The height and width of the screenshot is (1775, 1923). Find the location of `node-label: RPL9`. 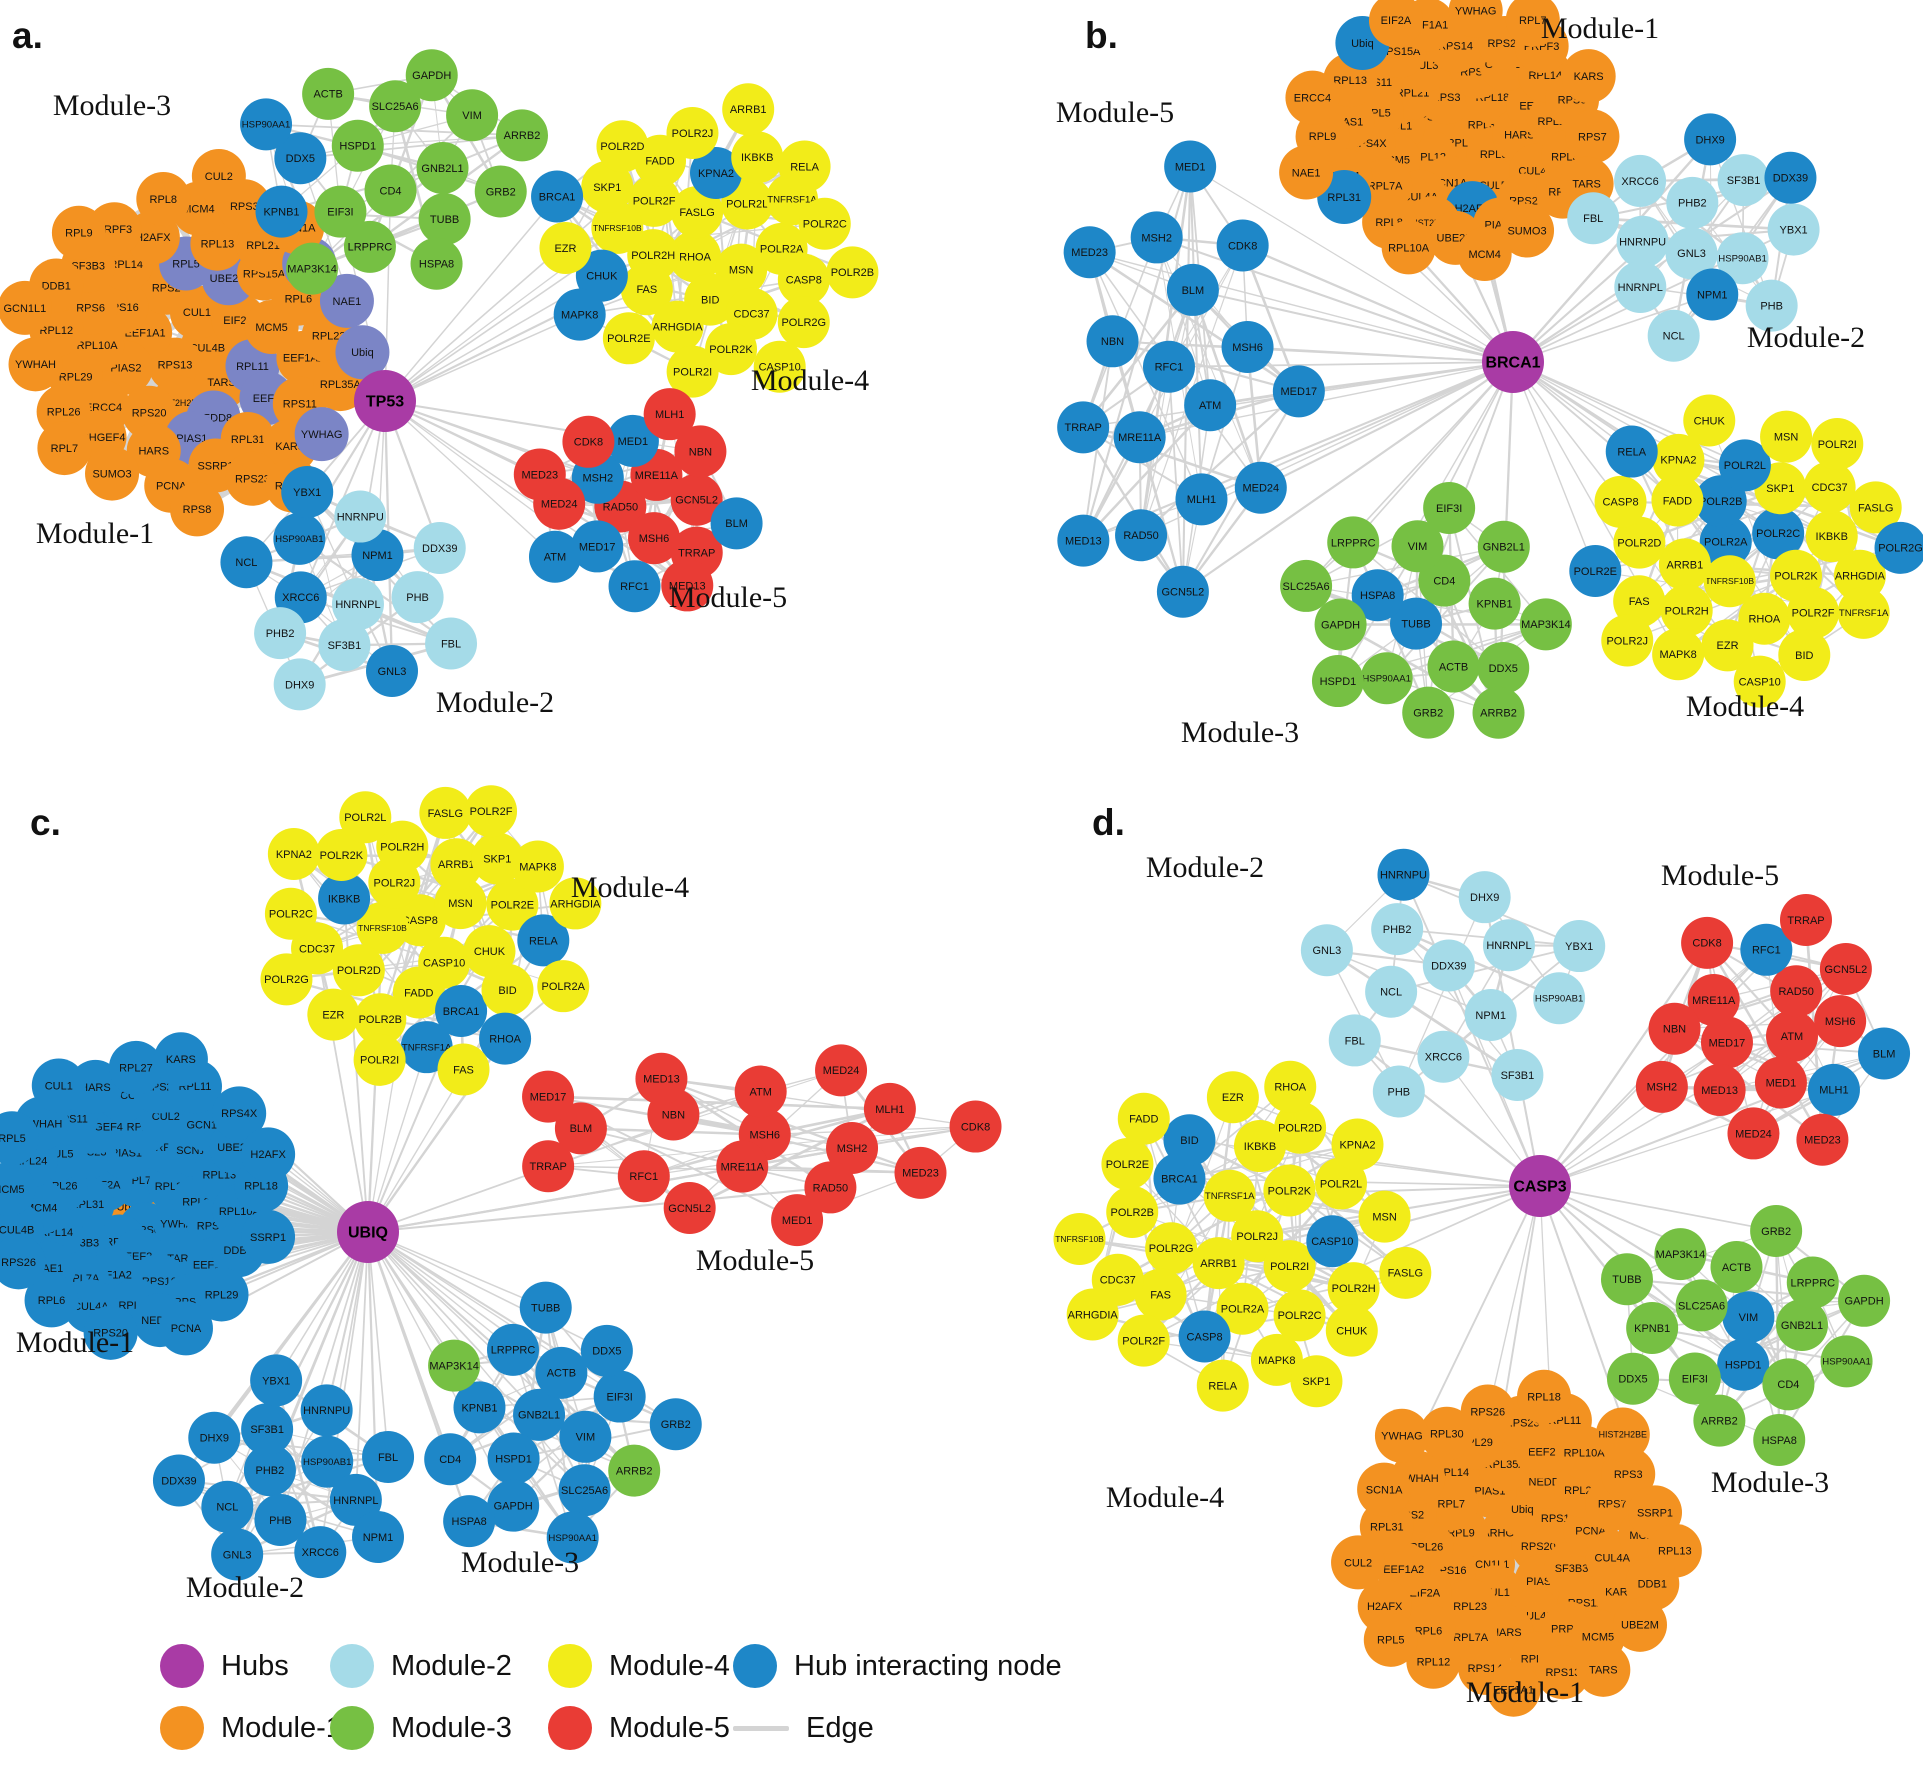

node-label: RPL9 is located at coordinates (1323, 137).